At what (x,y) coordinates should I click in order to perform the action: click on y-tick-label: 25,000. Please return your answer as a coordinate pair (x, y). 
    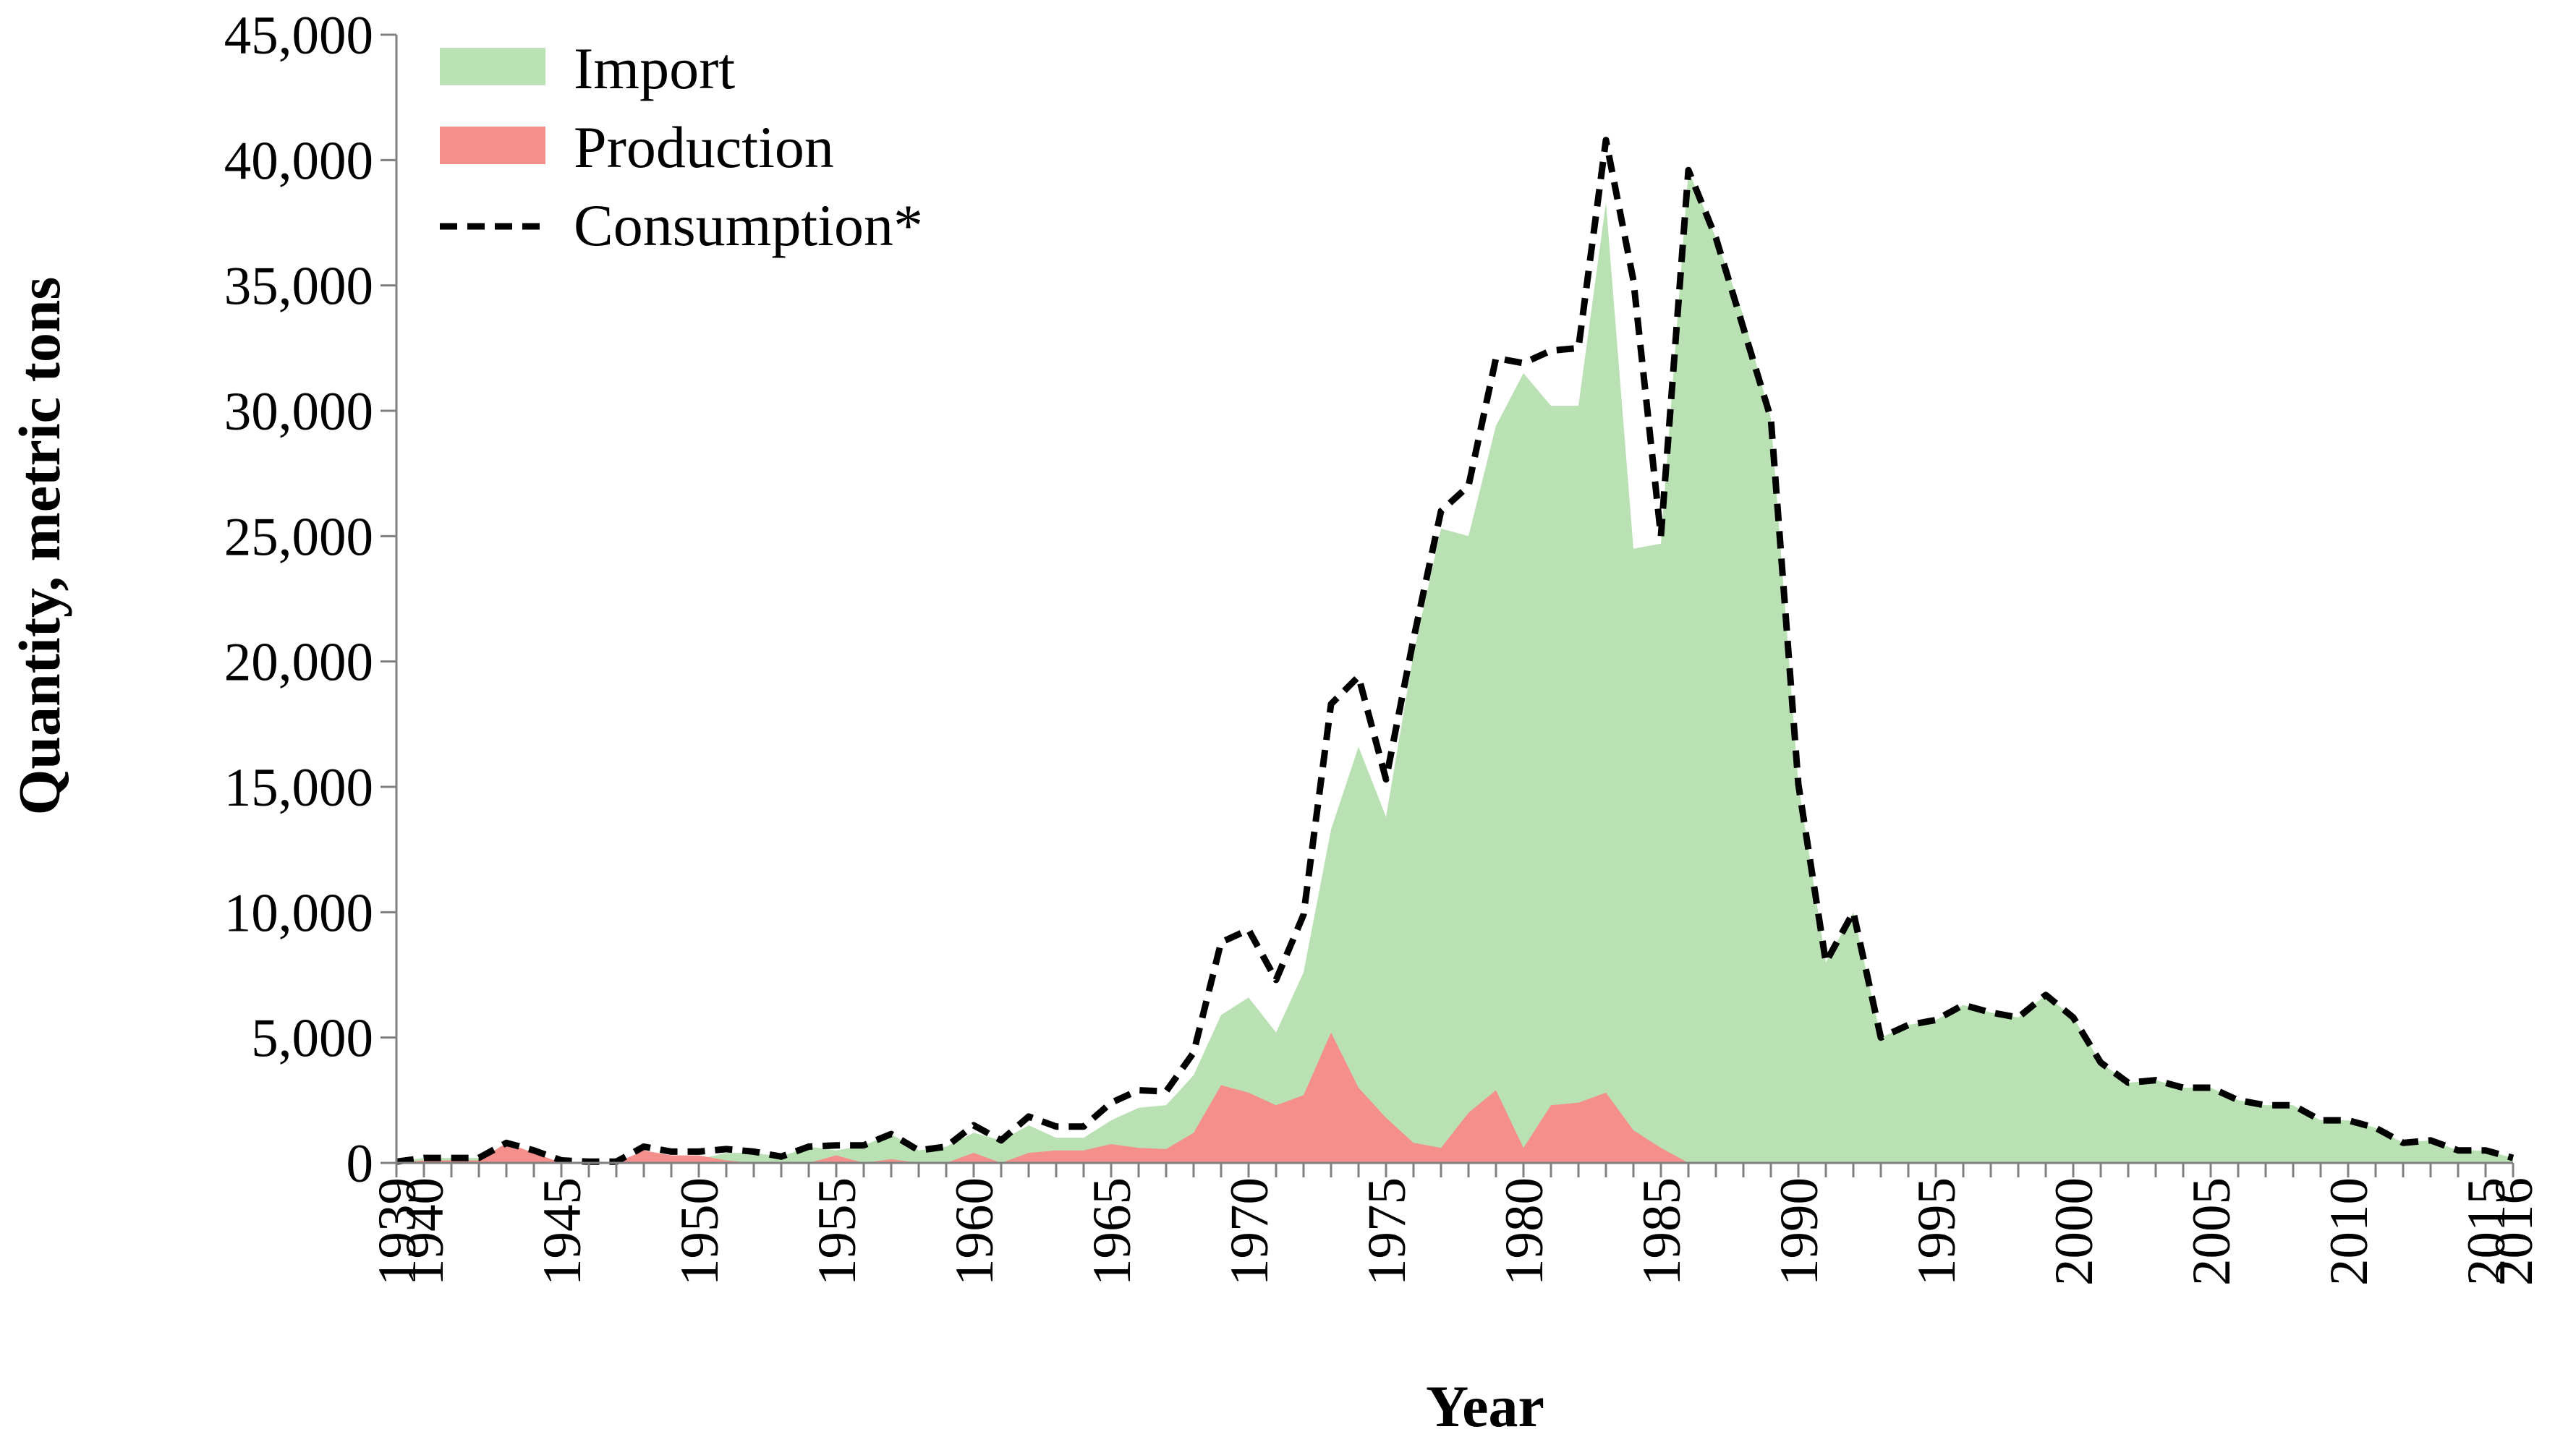
    Looking at the image, I should click on (298, 537).